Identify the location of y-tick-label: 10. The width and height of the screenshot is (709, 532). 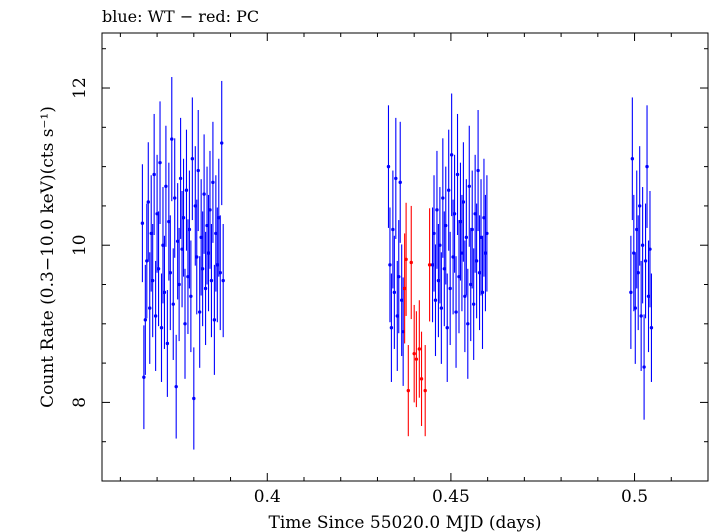
(80, 245).